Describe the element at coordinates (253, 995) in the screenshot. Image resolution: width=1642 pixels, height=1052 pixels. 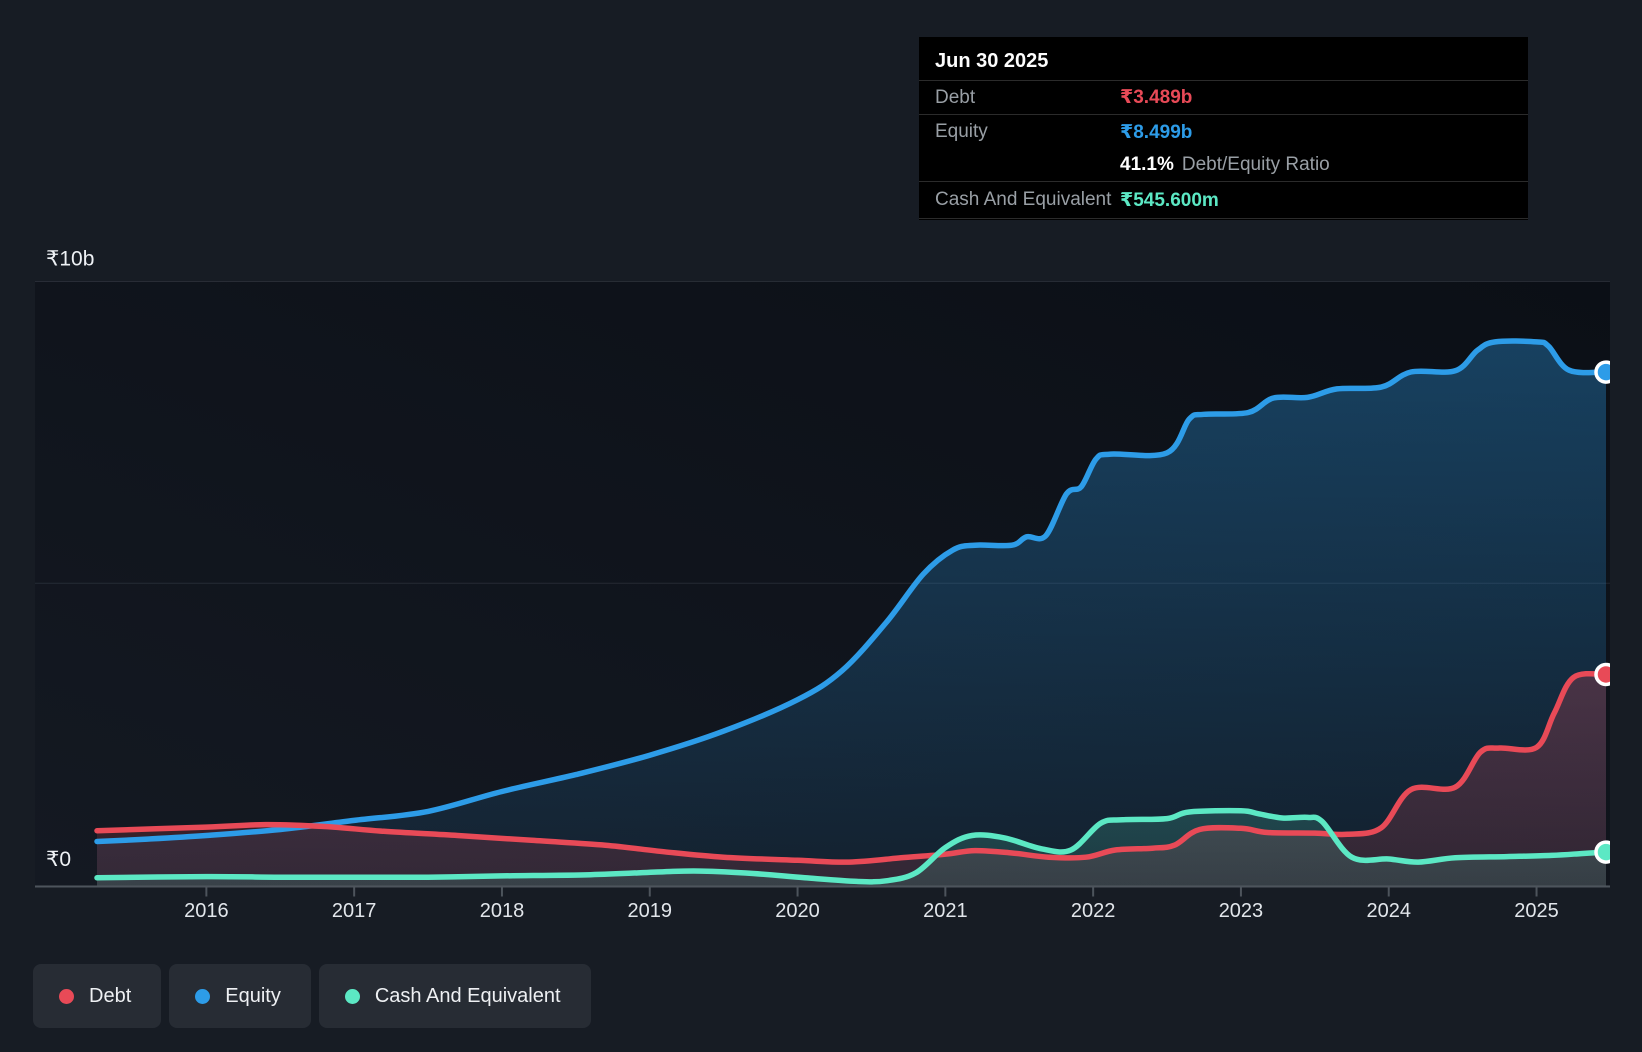
I see `legend-equity-label: Equity` at that location.